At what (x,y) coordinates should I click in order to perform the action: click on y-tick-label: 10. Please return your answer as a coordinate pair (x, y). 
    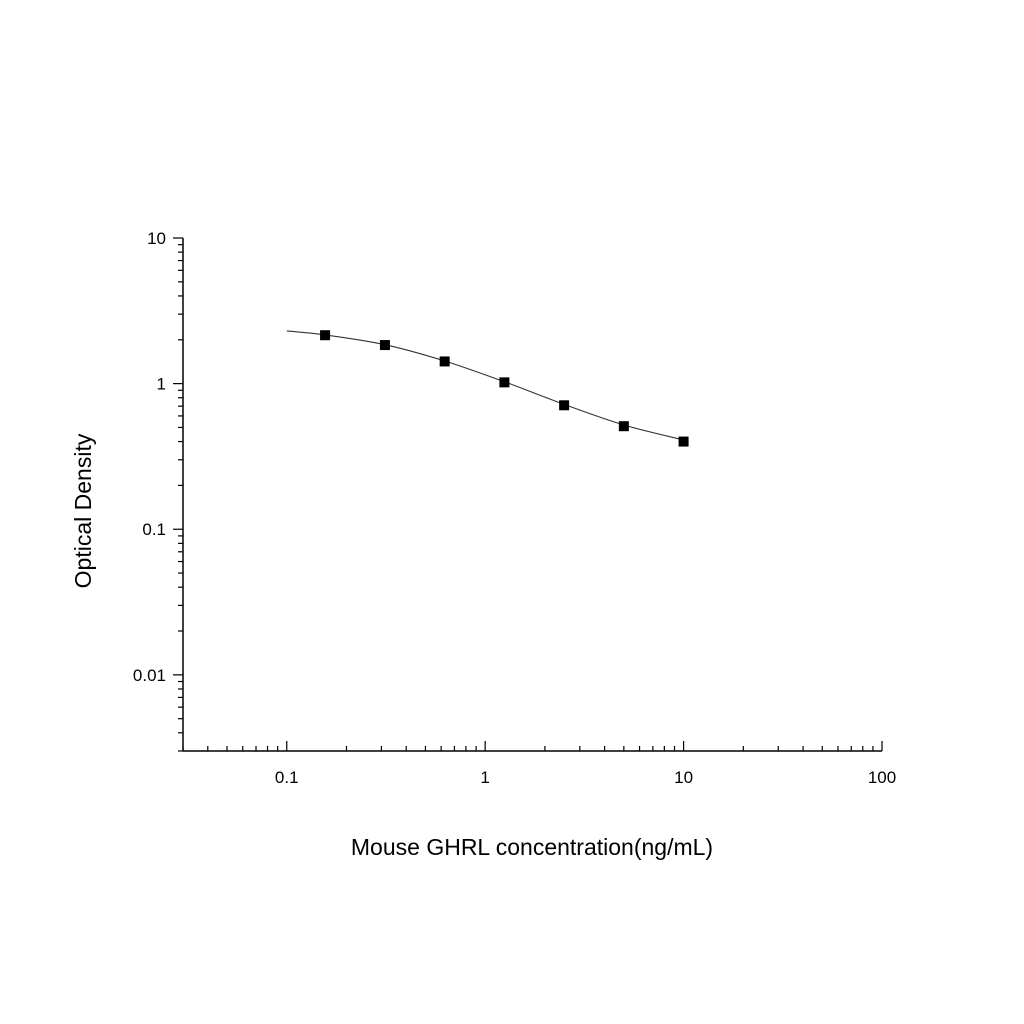
    Looking at the image, I should click on (156, 238).